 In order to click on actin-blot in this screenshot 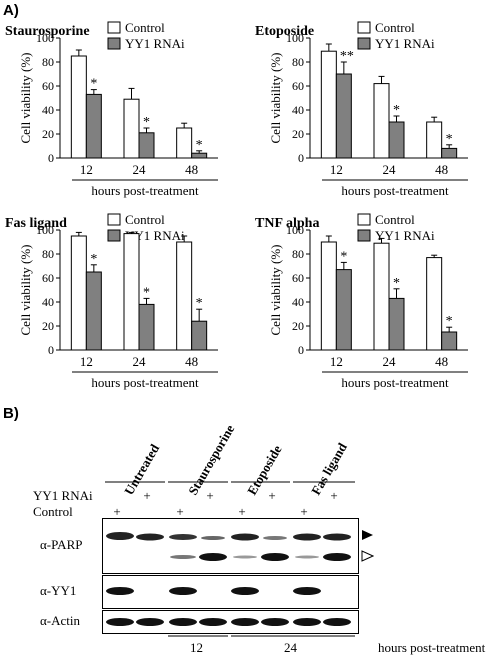, I will do `click(230, 622)`.